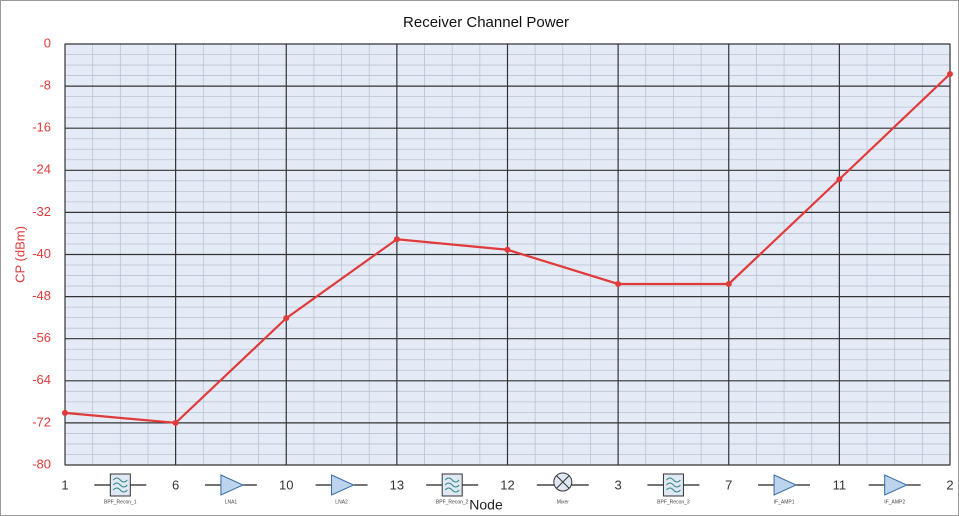 The image size is (959, 516). I want to click on x-tick-label: 13, so click(397, 484).